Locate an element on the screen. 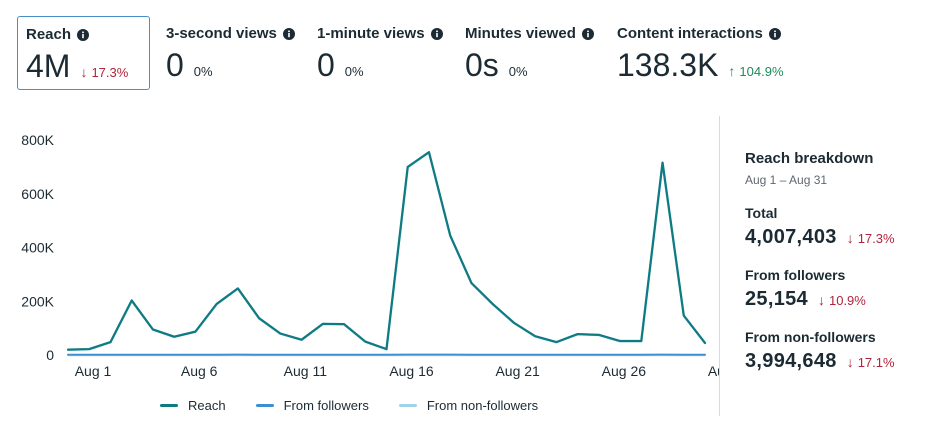  breakdown-value-row: 25,154 ↓ 10.9% is located at coordinates (835, 299).